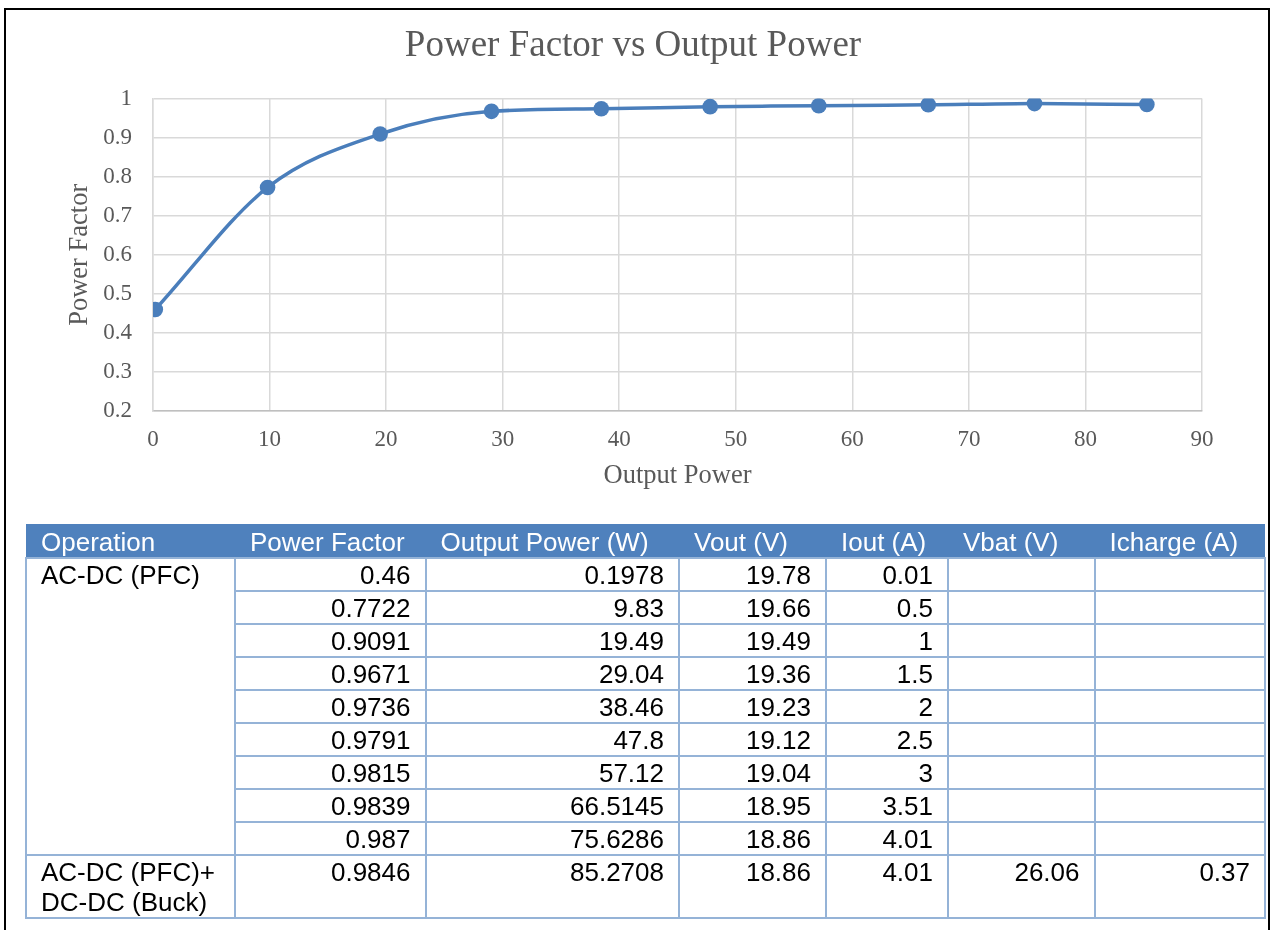 The width and height of the screenshot is (1272, 930). I want to click on y-tick-label: 1, so click(126, 97).